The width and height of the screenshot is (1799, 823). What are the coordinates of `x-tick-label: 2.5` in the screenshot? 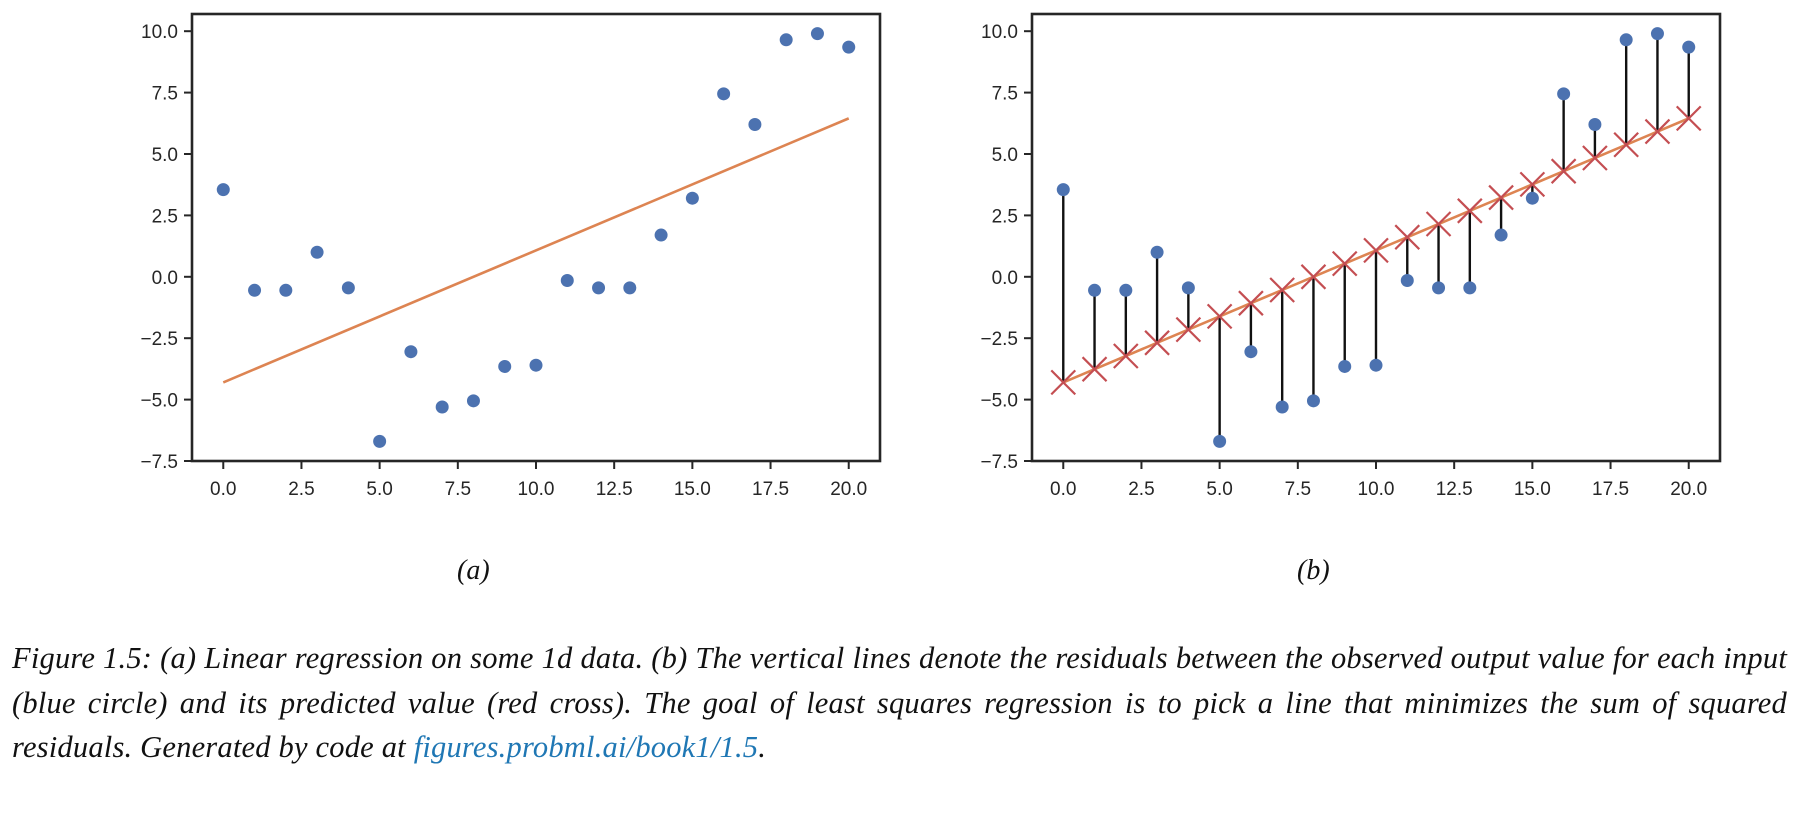 It's located at (1141, 489).